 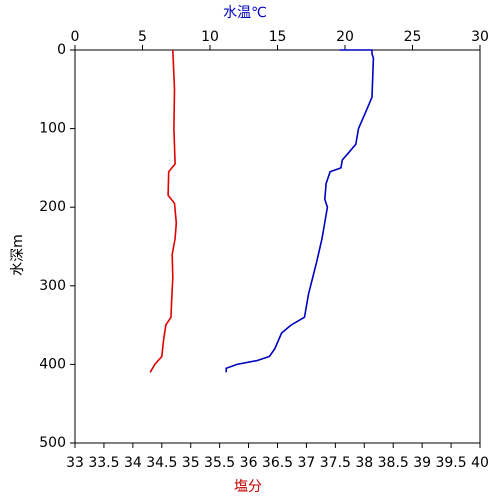 What do you see at coordinates (163, 211) in the screenshot?
I see `profile-line` at bounding box center [163, 211].